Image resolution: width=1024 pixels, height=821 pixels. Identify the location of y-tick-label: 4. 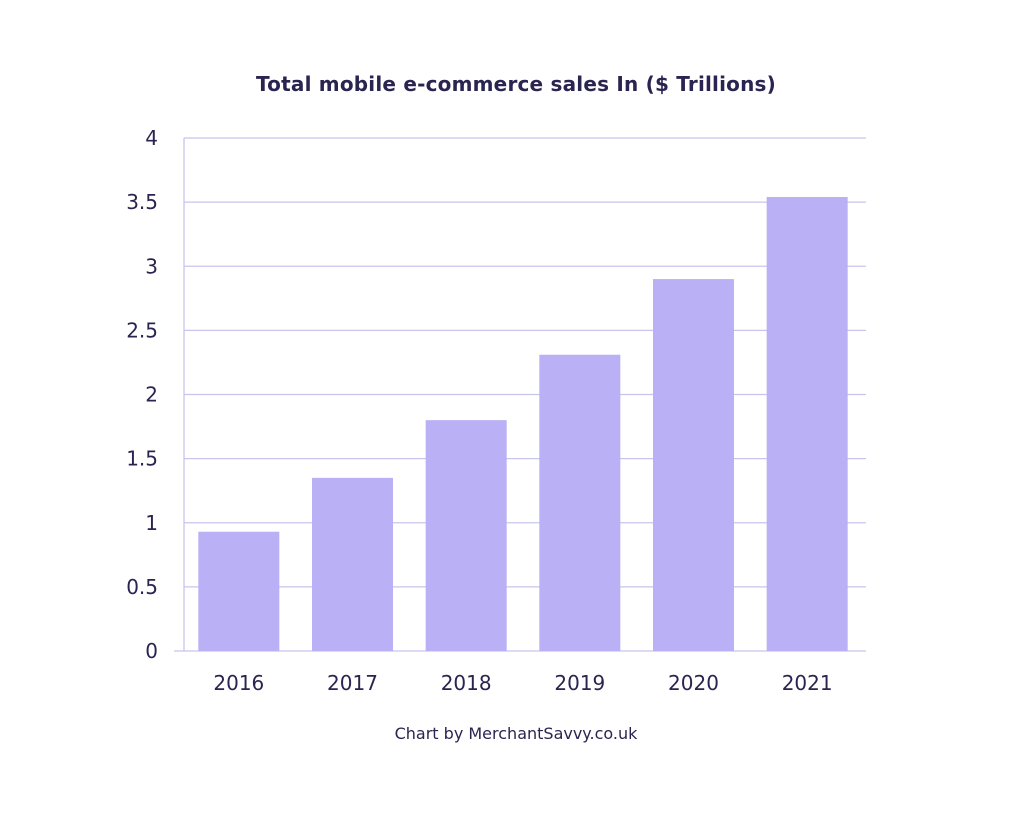
(151, 138).